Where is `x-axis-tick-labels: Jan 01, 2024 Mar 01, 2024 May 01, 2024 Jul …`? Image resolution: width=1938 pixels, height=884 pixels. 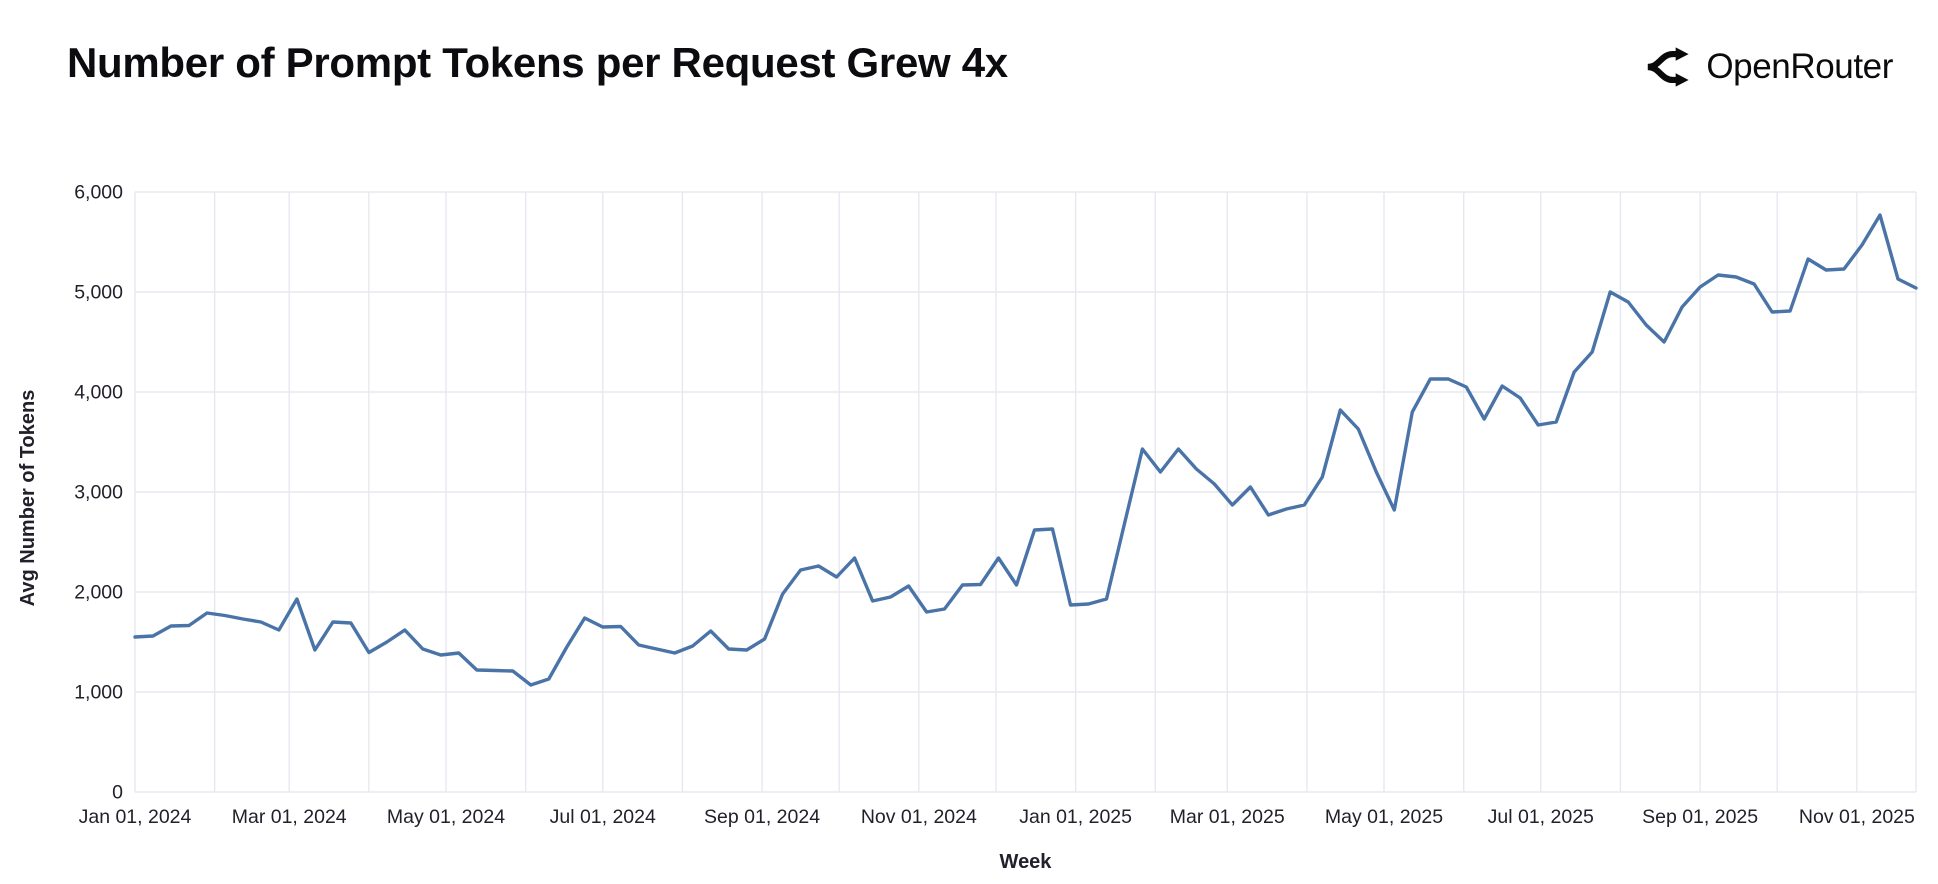 x-axis-tick-labels: Jan 01, 2024 Mar 01, 2024 May 01, 2024 Jul … is located at coordinates (997, 817).